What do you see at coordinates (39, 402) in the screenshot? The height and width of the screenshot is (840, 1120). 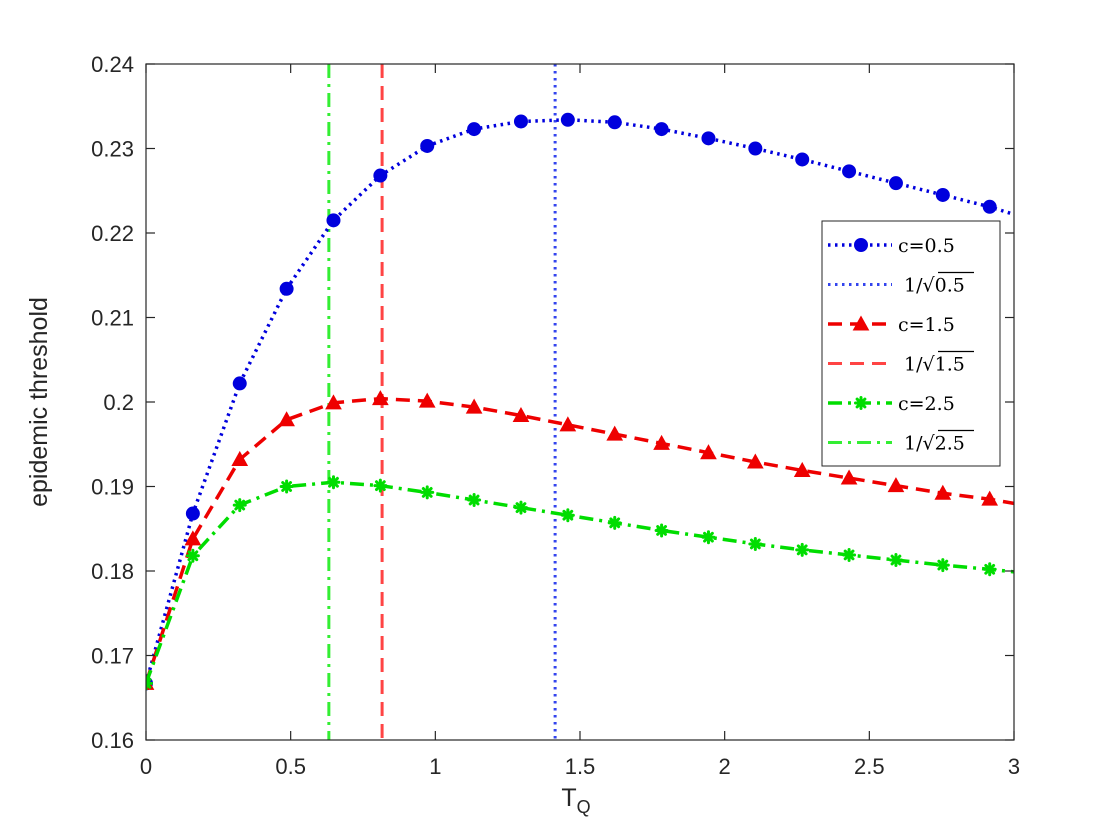 I see `y-axis-label: epidemic threshold` at bounding box center [39, 402].